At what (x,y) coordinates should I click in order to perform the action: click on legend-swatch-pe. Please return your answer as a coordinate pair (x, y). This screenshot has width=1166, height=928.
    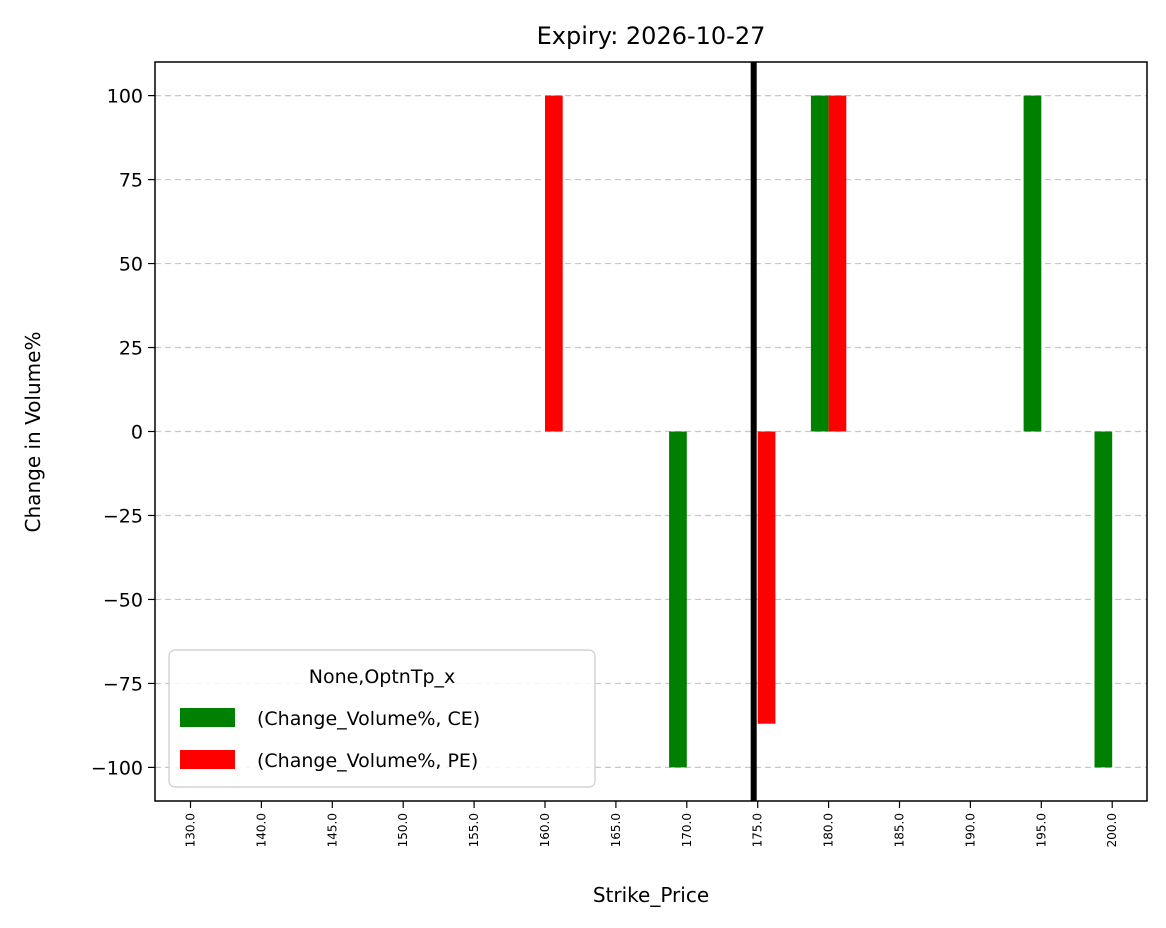
    Looking at the image, I should click on (207, 759).